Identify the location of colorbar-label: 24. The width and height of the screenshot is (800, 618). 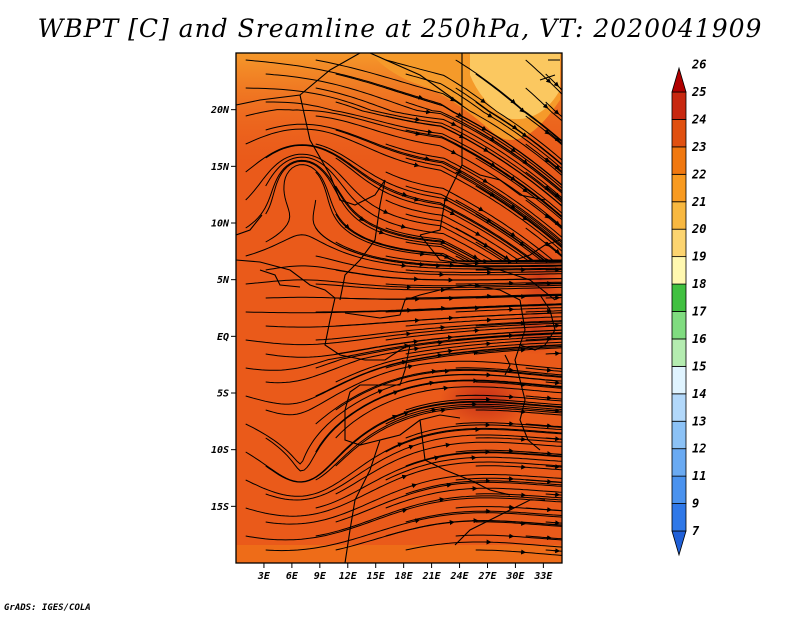
(698, 119).